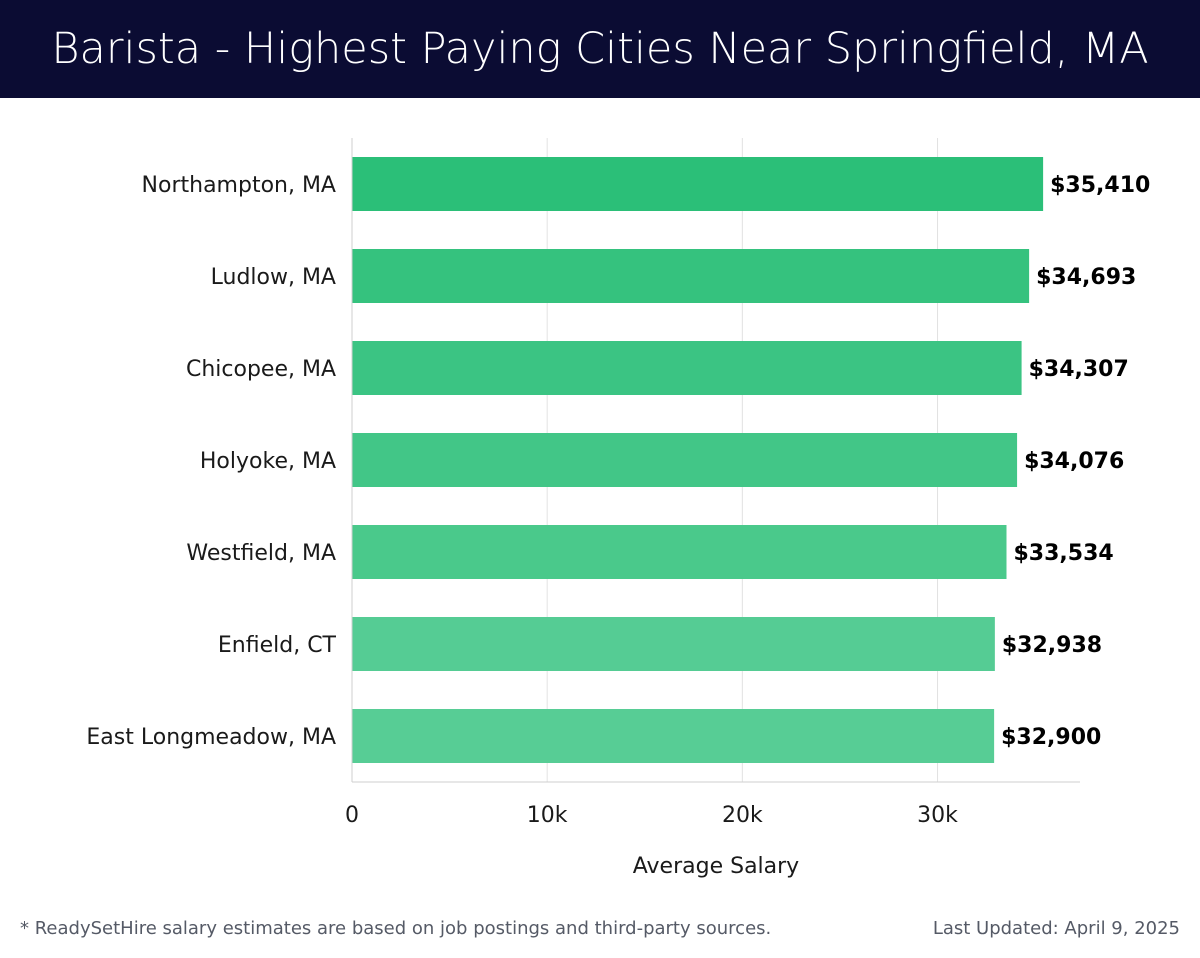  Describe the element at coordinates (211, 737) in the screenshot. I see `y-category-label: East Longmeadow, MA` at that location.